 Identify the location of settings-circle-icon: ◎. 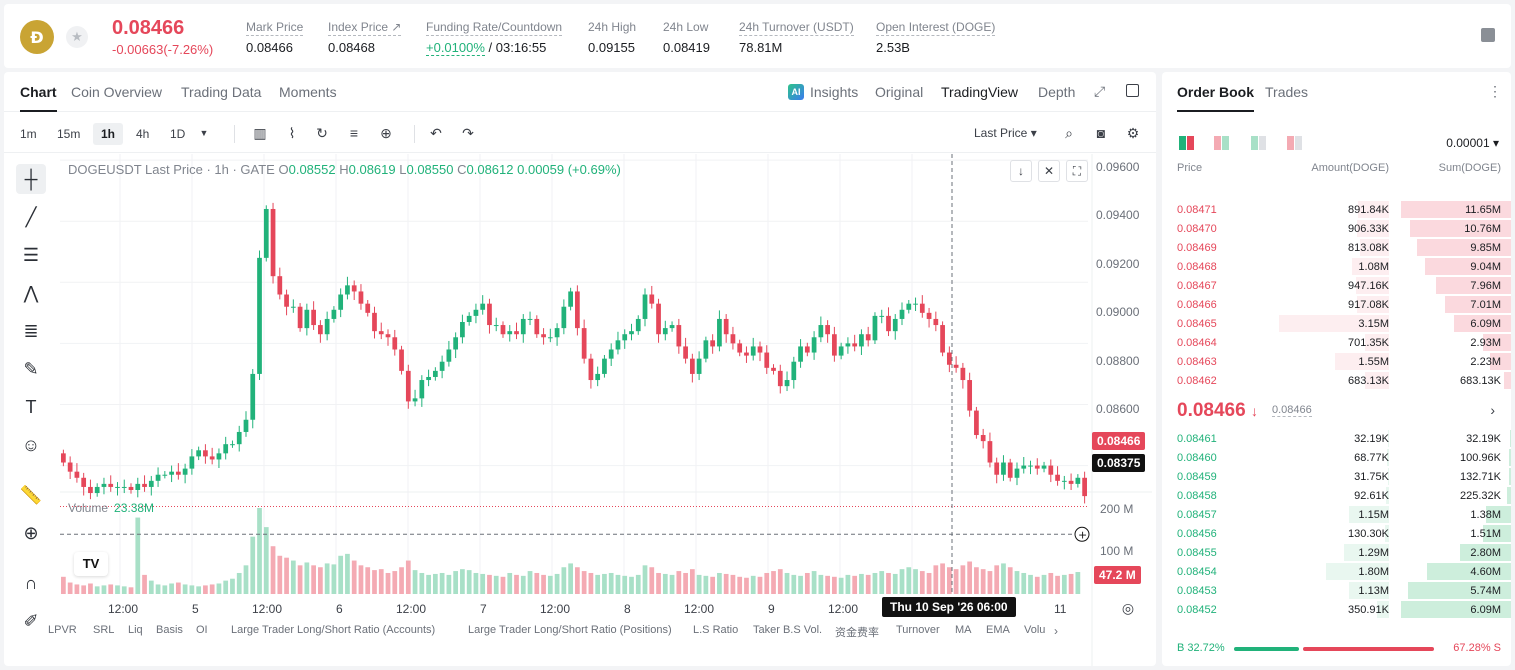
(1128, 608).